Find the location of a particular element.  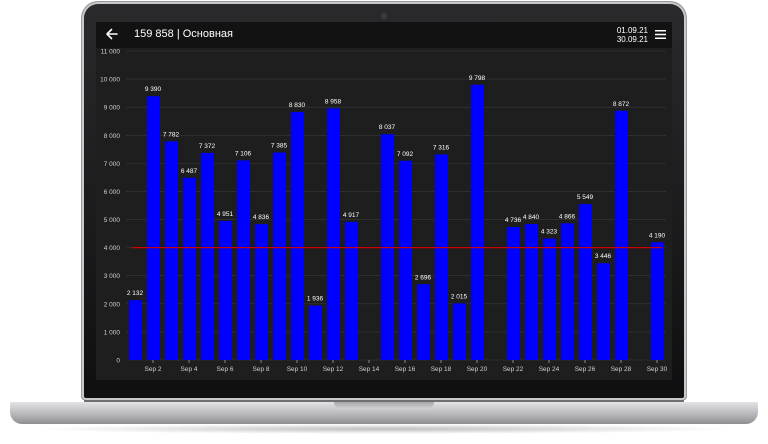

y-tick-label: 0 is located at coordinates (118, 361).